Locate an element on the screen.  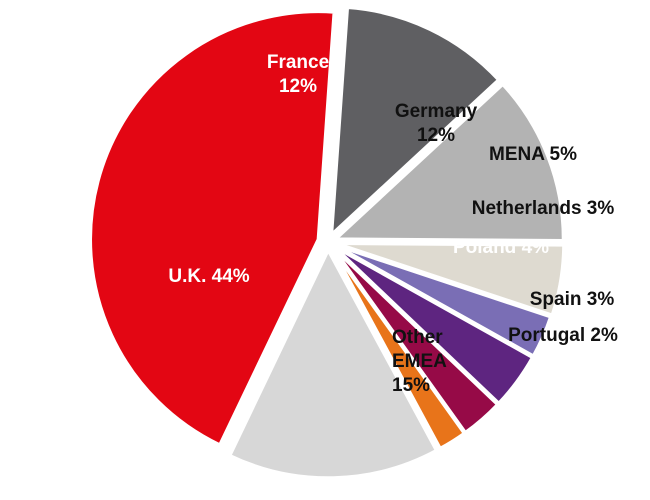
slice-label-u-k-: U.K. 44% is located at coordinates (208, 276).